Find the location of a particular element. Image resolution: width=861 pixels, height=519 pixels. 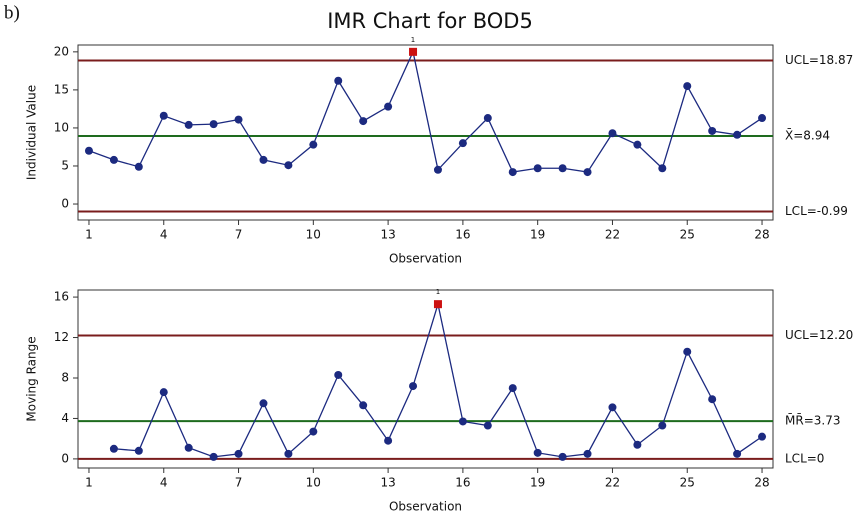

control-line-label: LCL=-0.99 is located at coordinates (816, 211).